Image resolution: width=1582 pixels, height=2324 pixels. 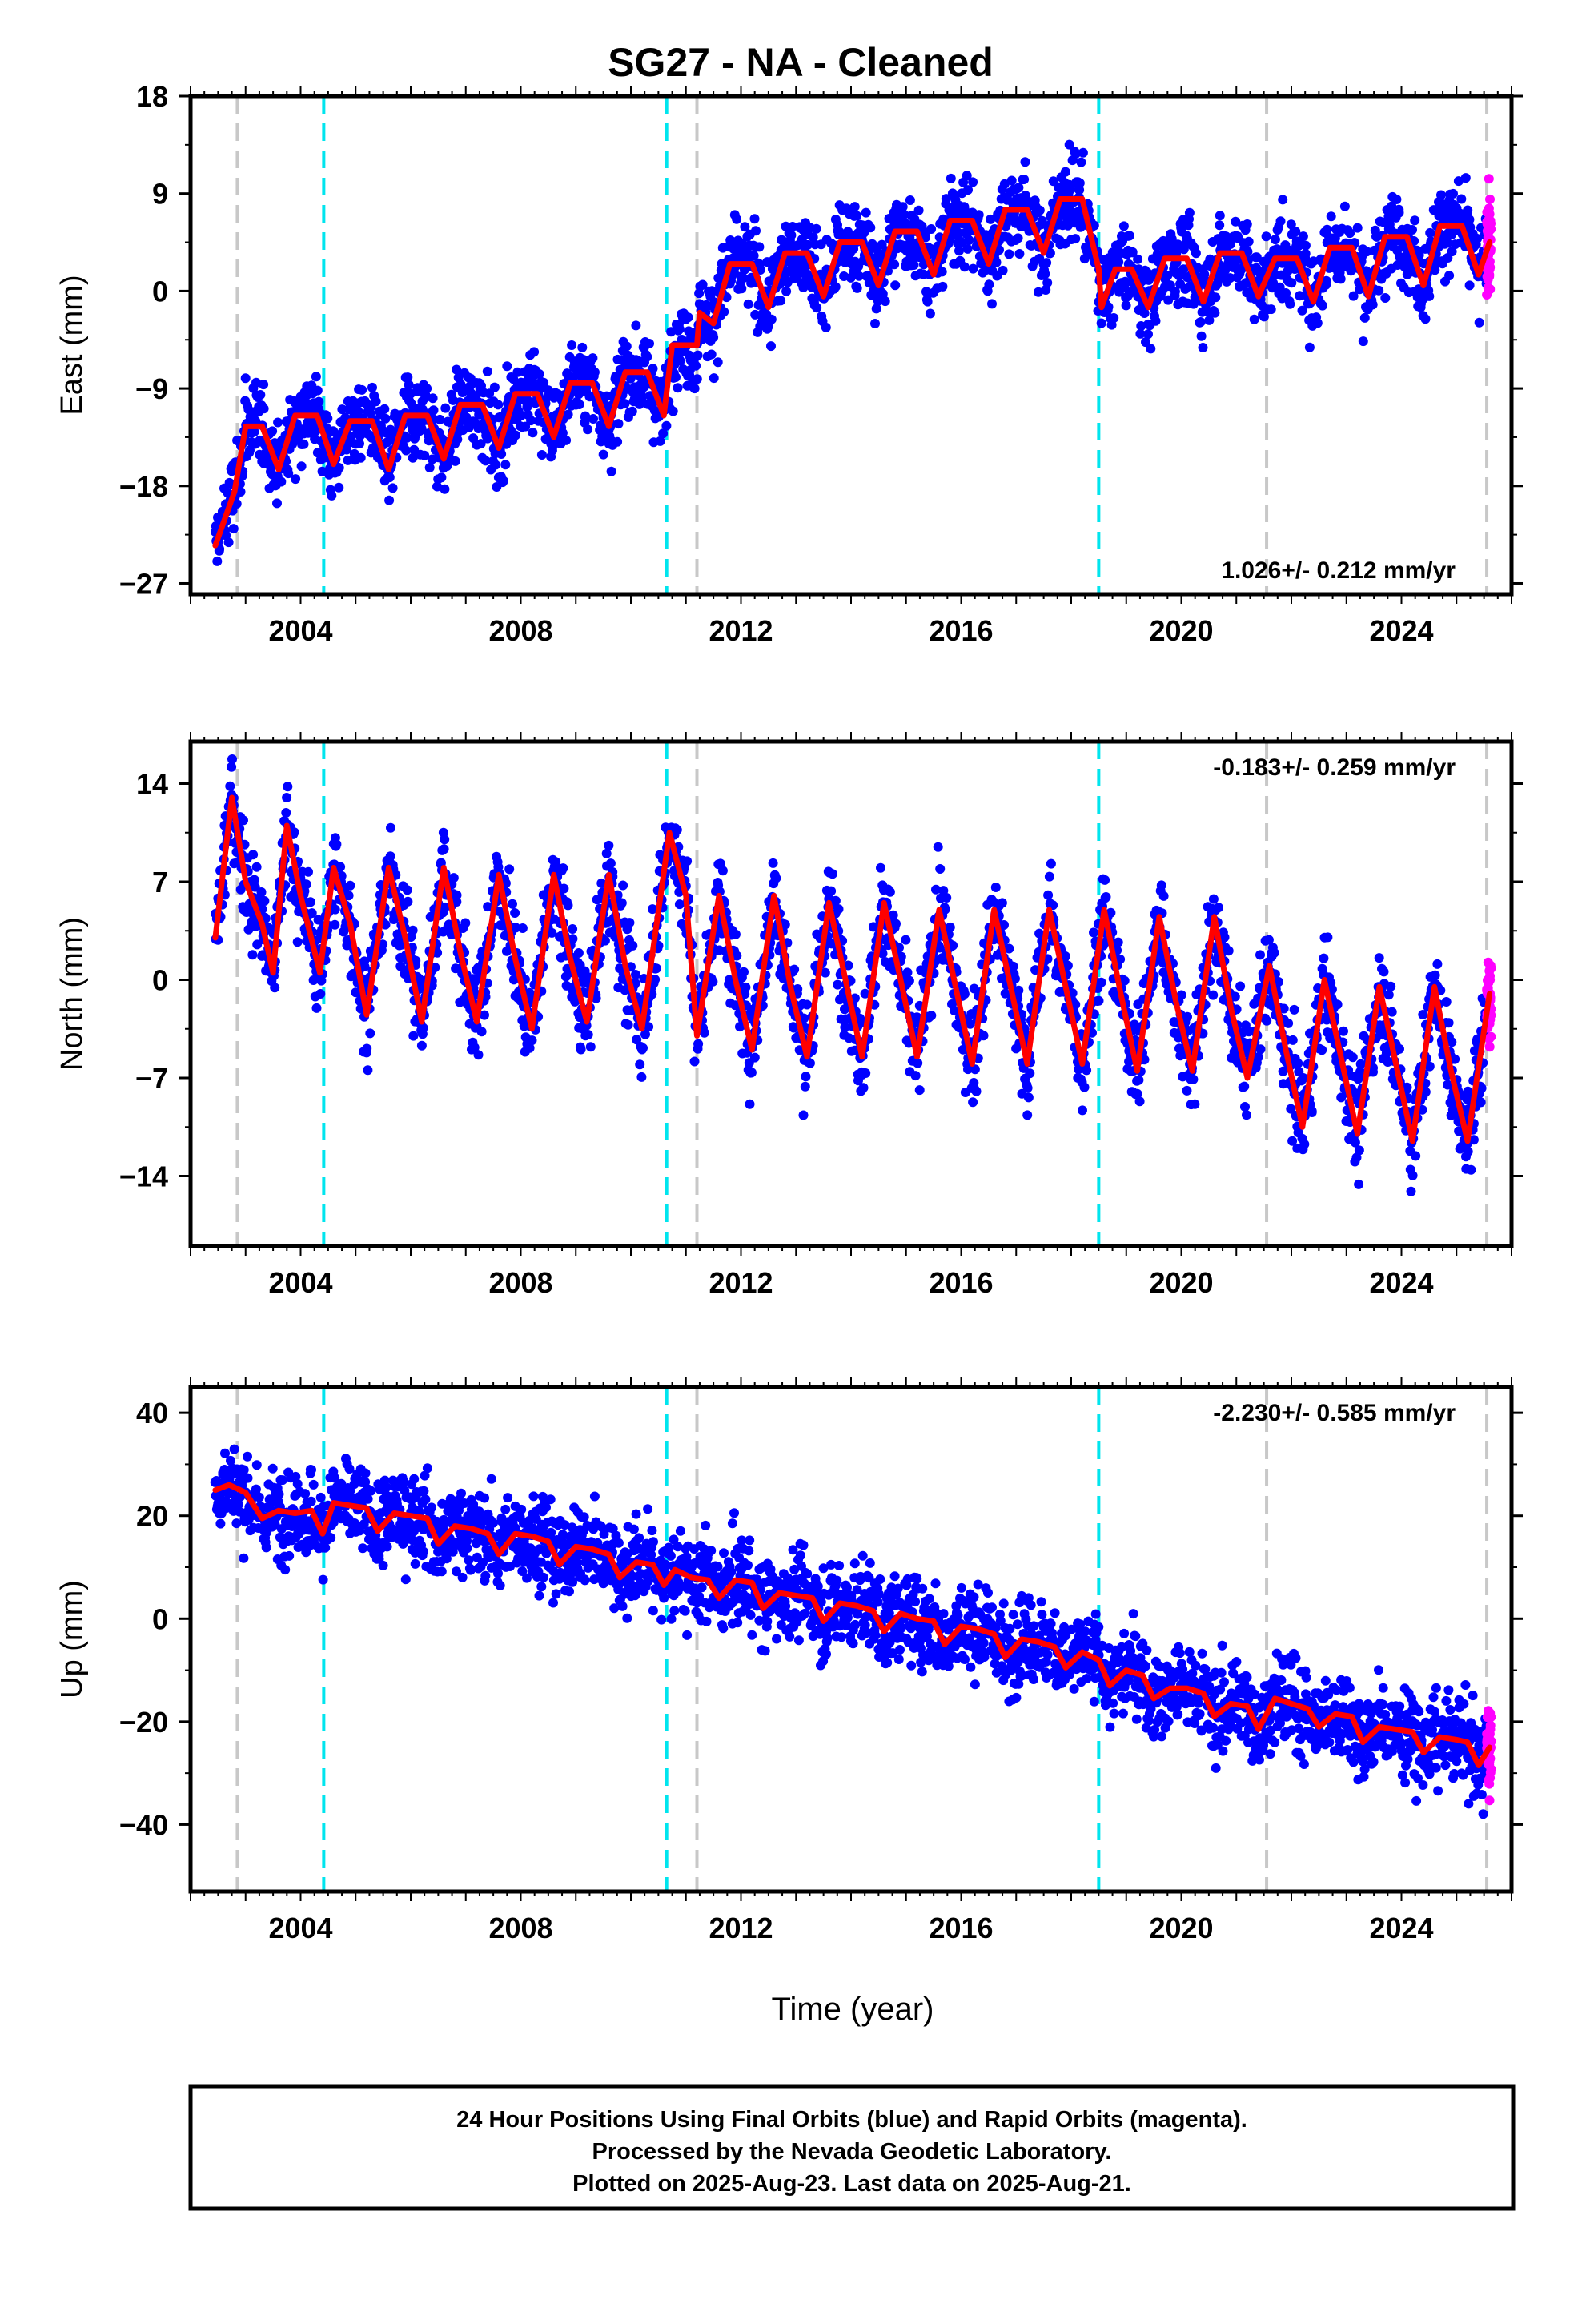 I want to click on page-title: SG27 - NA - Cleaned, so click(x=801, y=62).